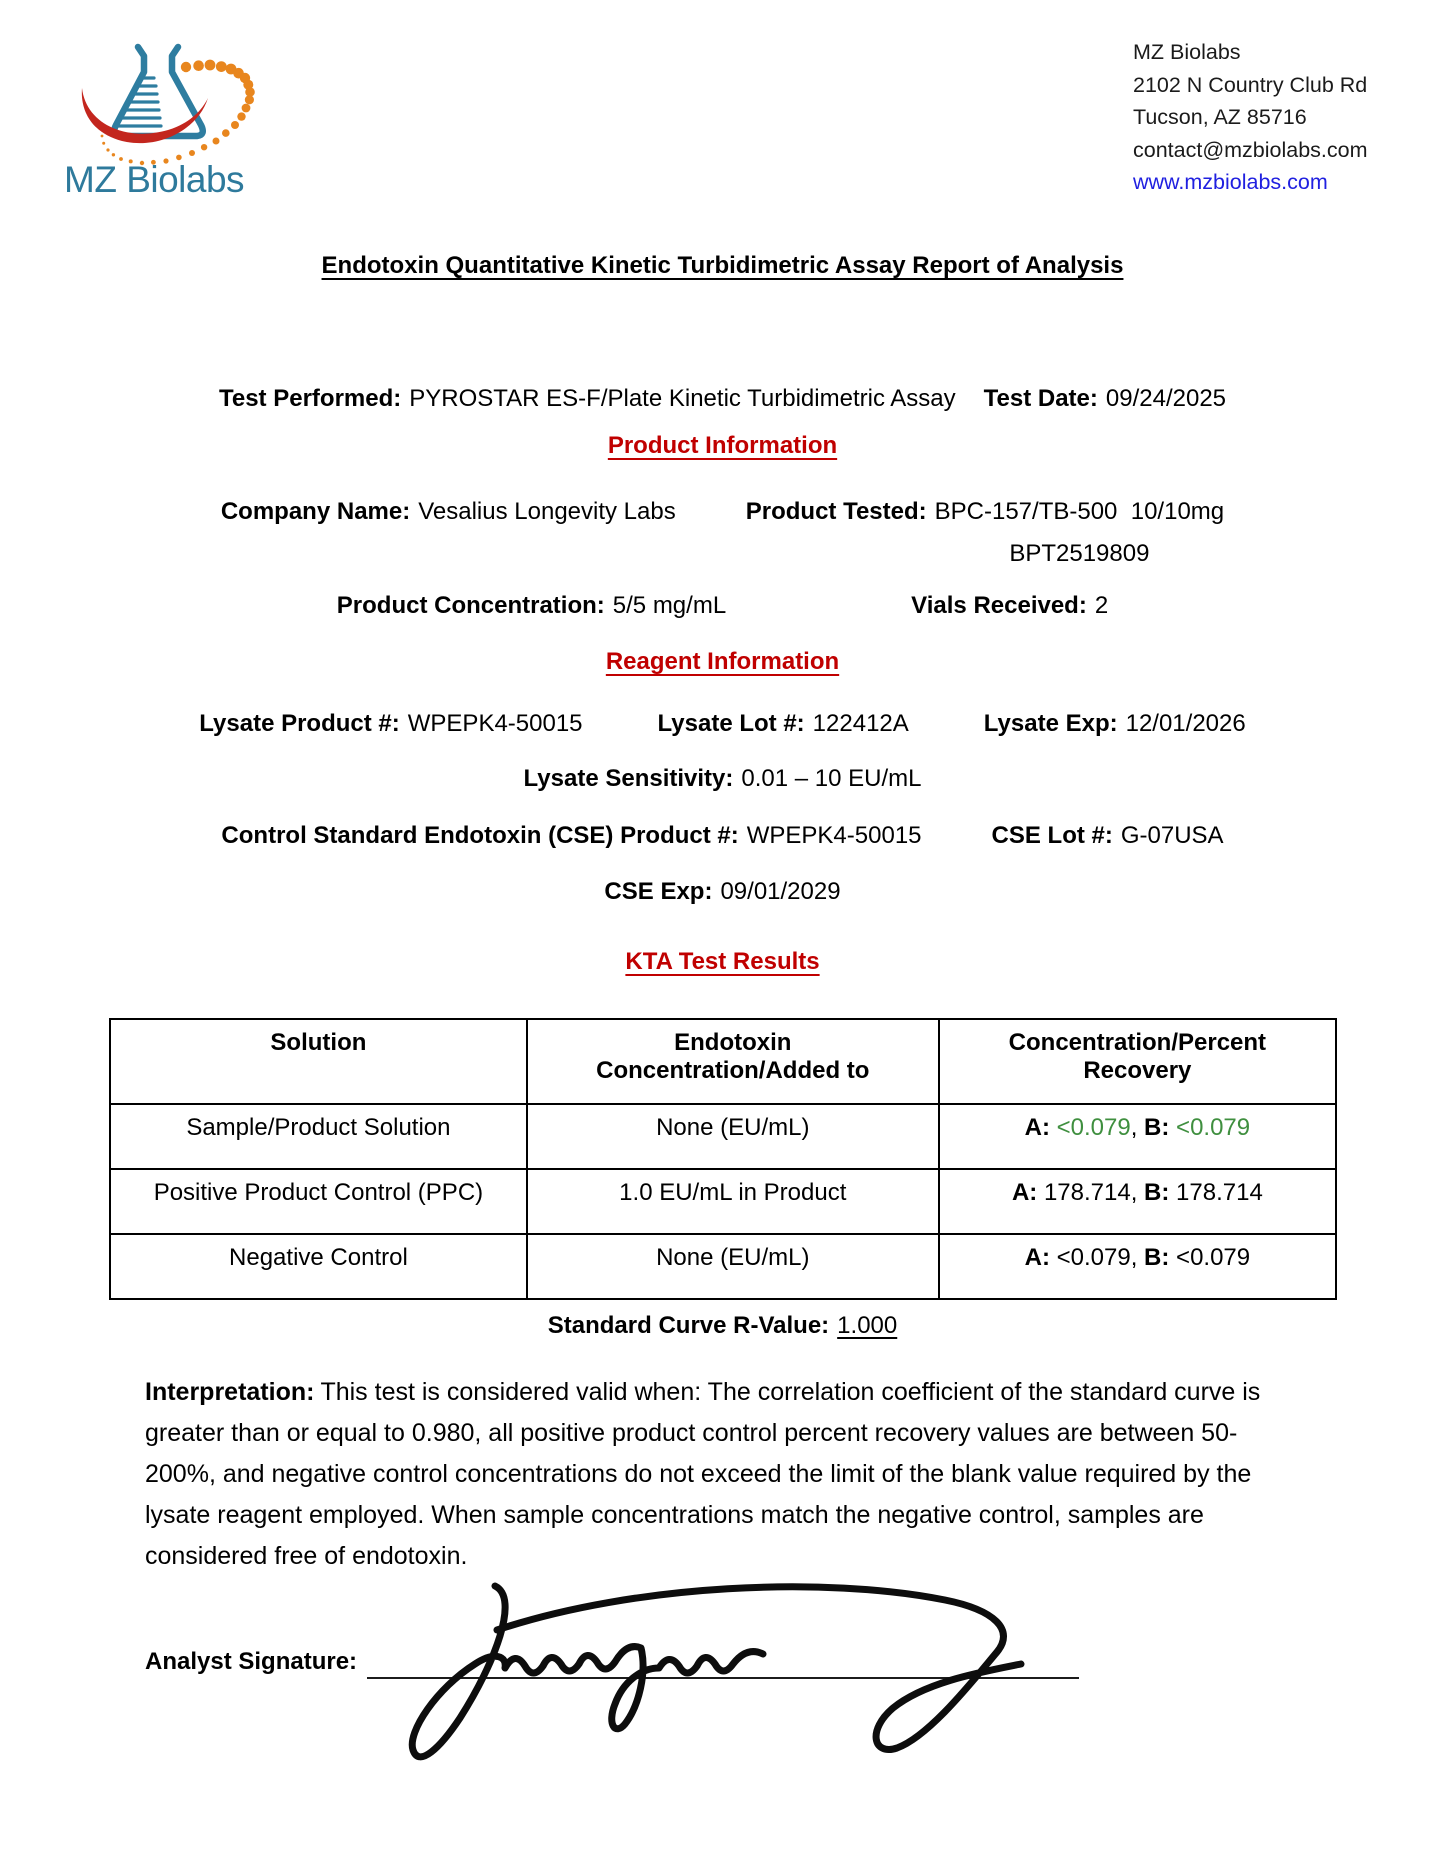 The height and width of the screenshot is (1870, 1445). Describe the element at coordinates (867, 1325) in the screenshot. I see `r-value: 1.000` at that location.